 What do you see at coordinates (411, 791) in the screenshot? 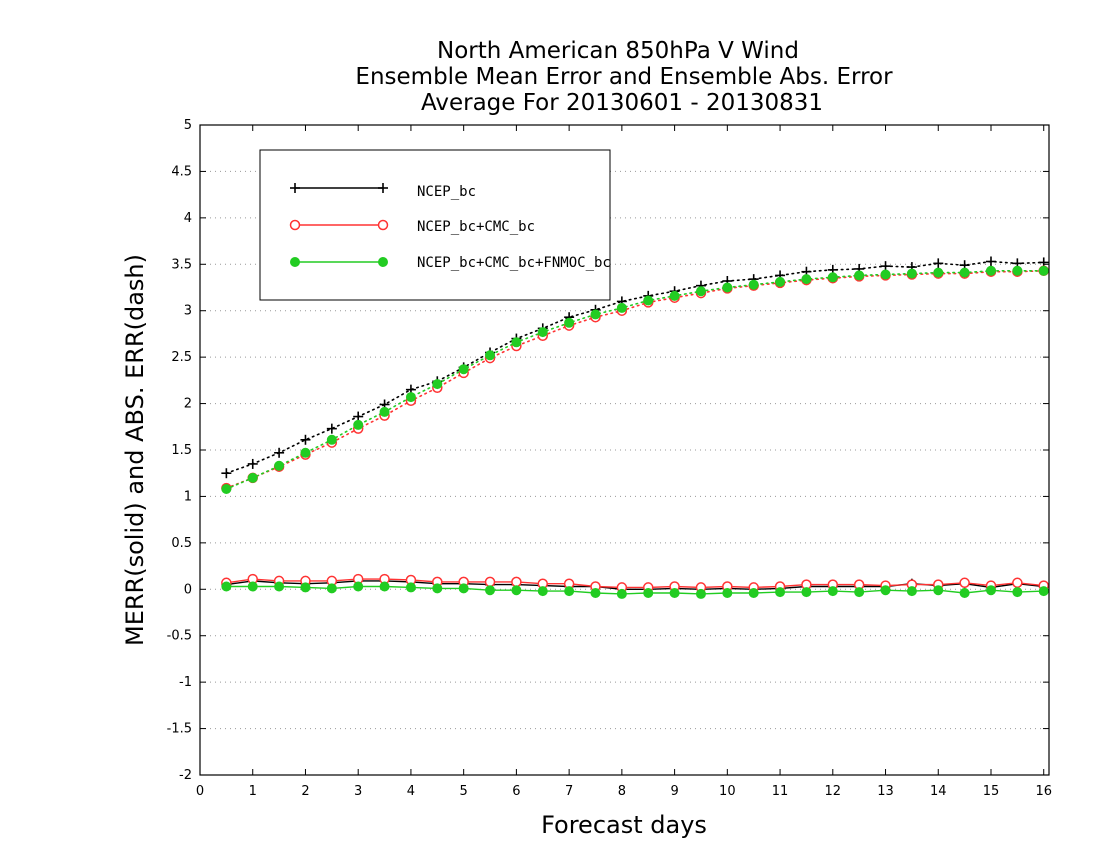
I see `x-tick-label: 4` at bounding box center [411, 791].